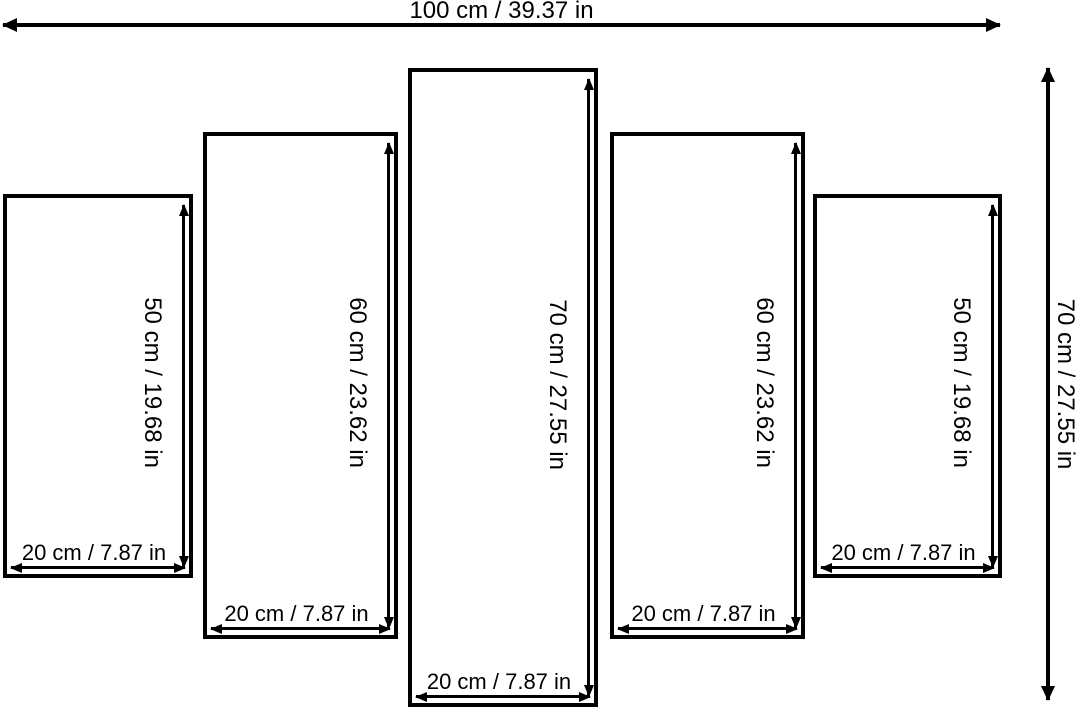  I want to click on panel-5: 50 cm / 19.68 in 20 cm / 7.87 in, so click(907, 386).